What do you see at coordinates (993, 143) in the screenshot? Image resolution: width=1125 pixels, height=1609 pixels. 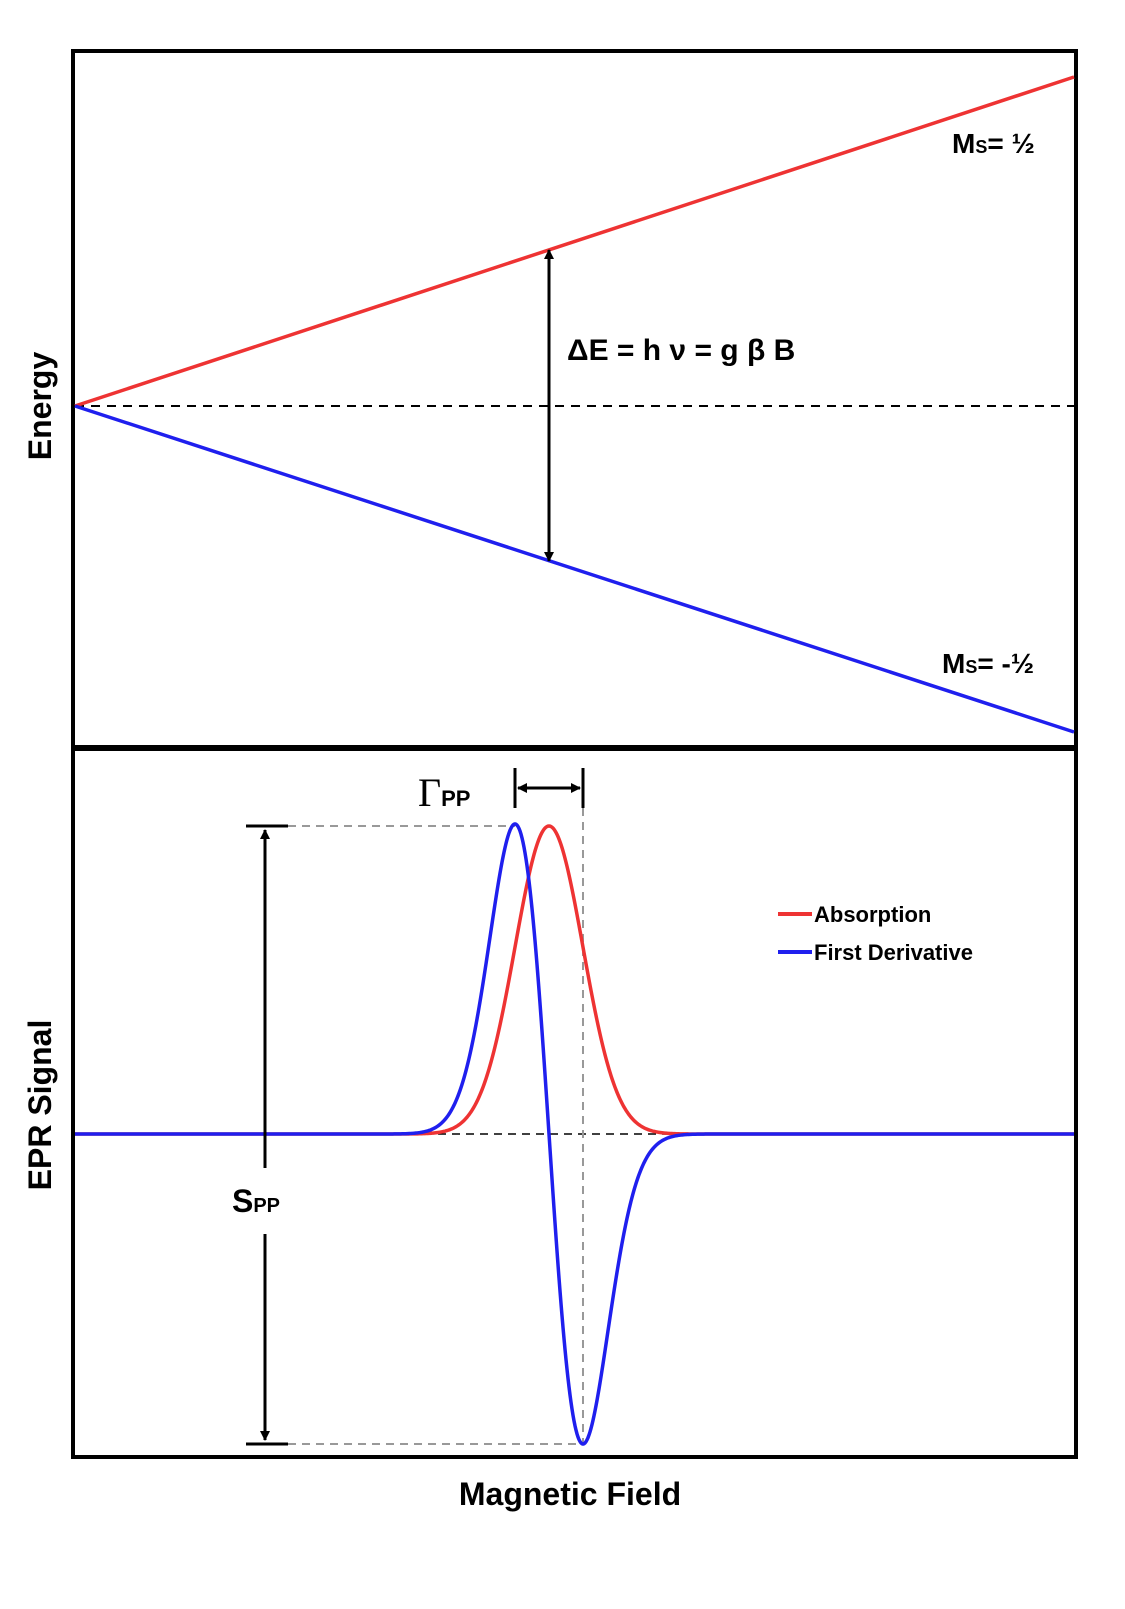 I see `upper-level-label: MS= ½` at bounding box center [993, 143].